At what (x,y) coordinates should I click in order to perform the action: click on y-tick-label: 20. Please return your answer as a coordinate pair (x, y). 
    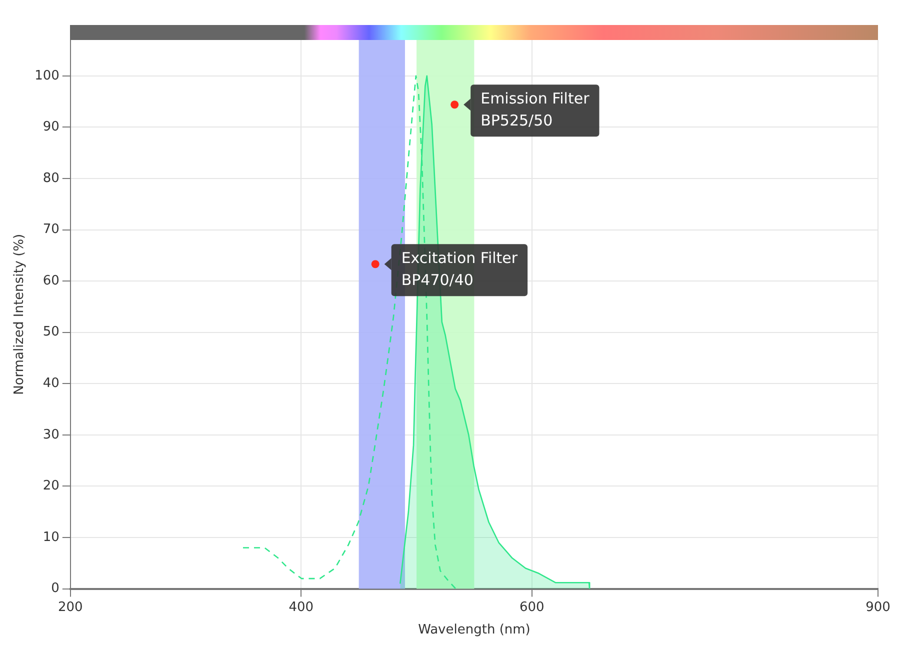
    Looking at the image, I should click on (51, 486).